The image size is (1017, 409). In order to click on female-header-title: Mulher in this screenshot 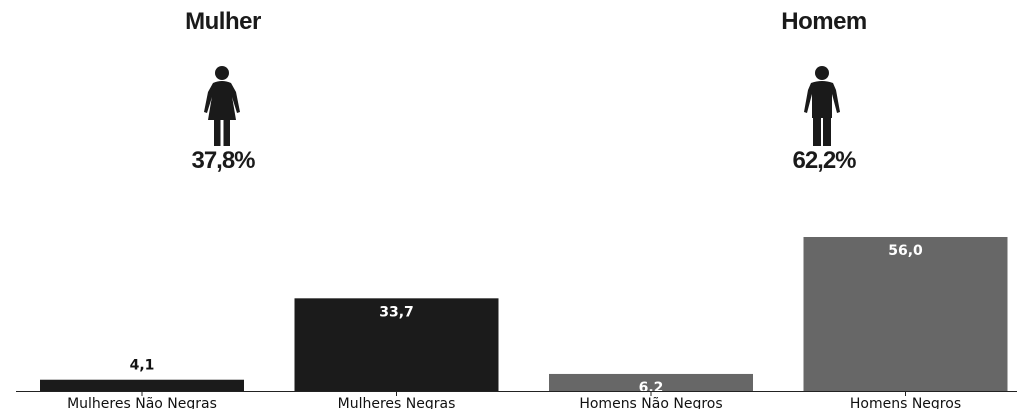, I will do `click(223, 21)`.